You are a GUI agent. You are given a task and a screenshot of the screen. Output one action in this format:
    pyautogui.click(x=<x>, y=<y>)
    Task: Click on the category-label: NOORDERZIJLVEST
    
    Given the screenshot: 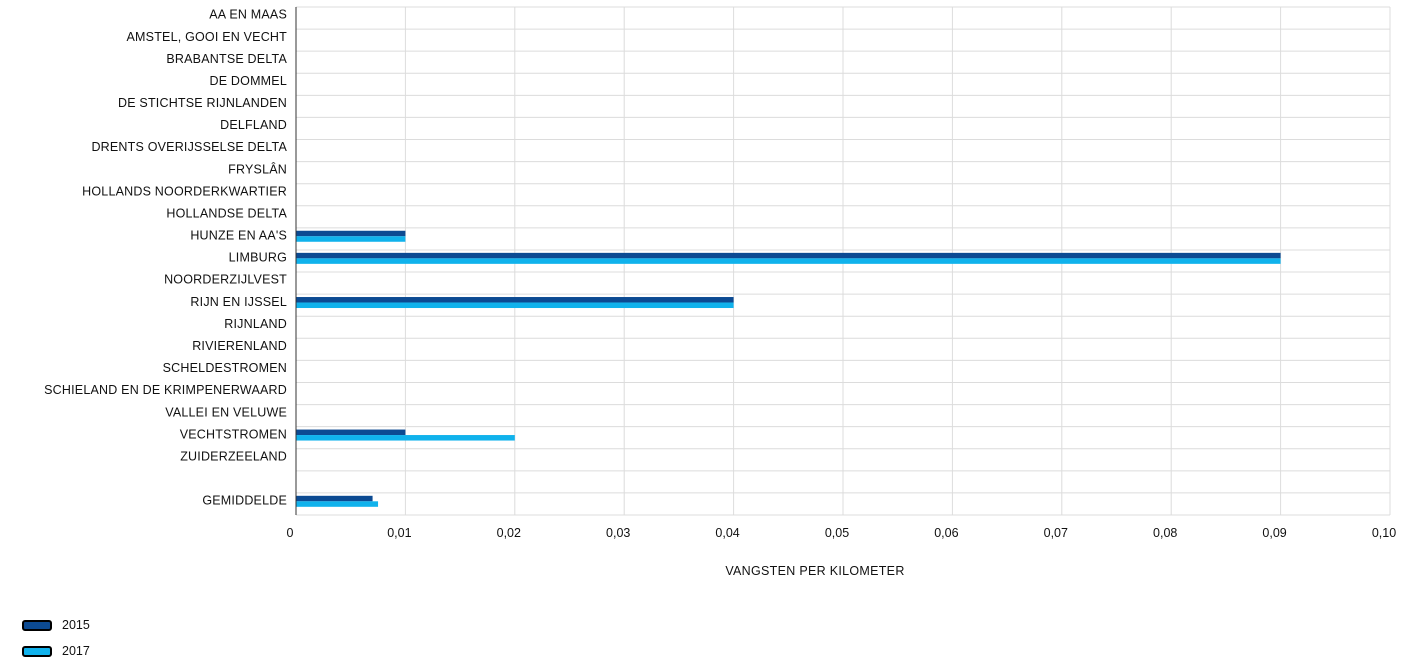 What is the action you would take?
    pyautogui.click(x=225, y=280)
    